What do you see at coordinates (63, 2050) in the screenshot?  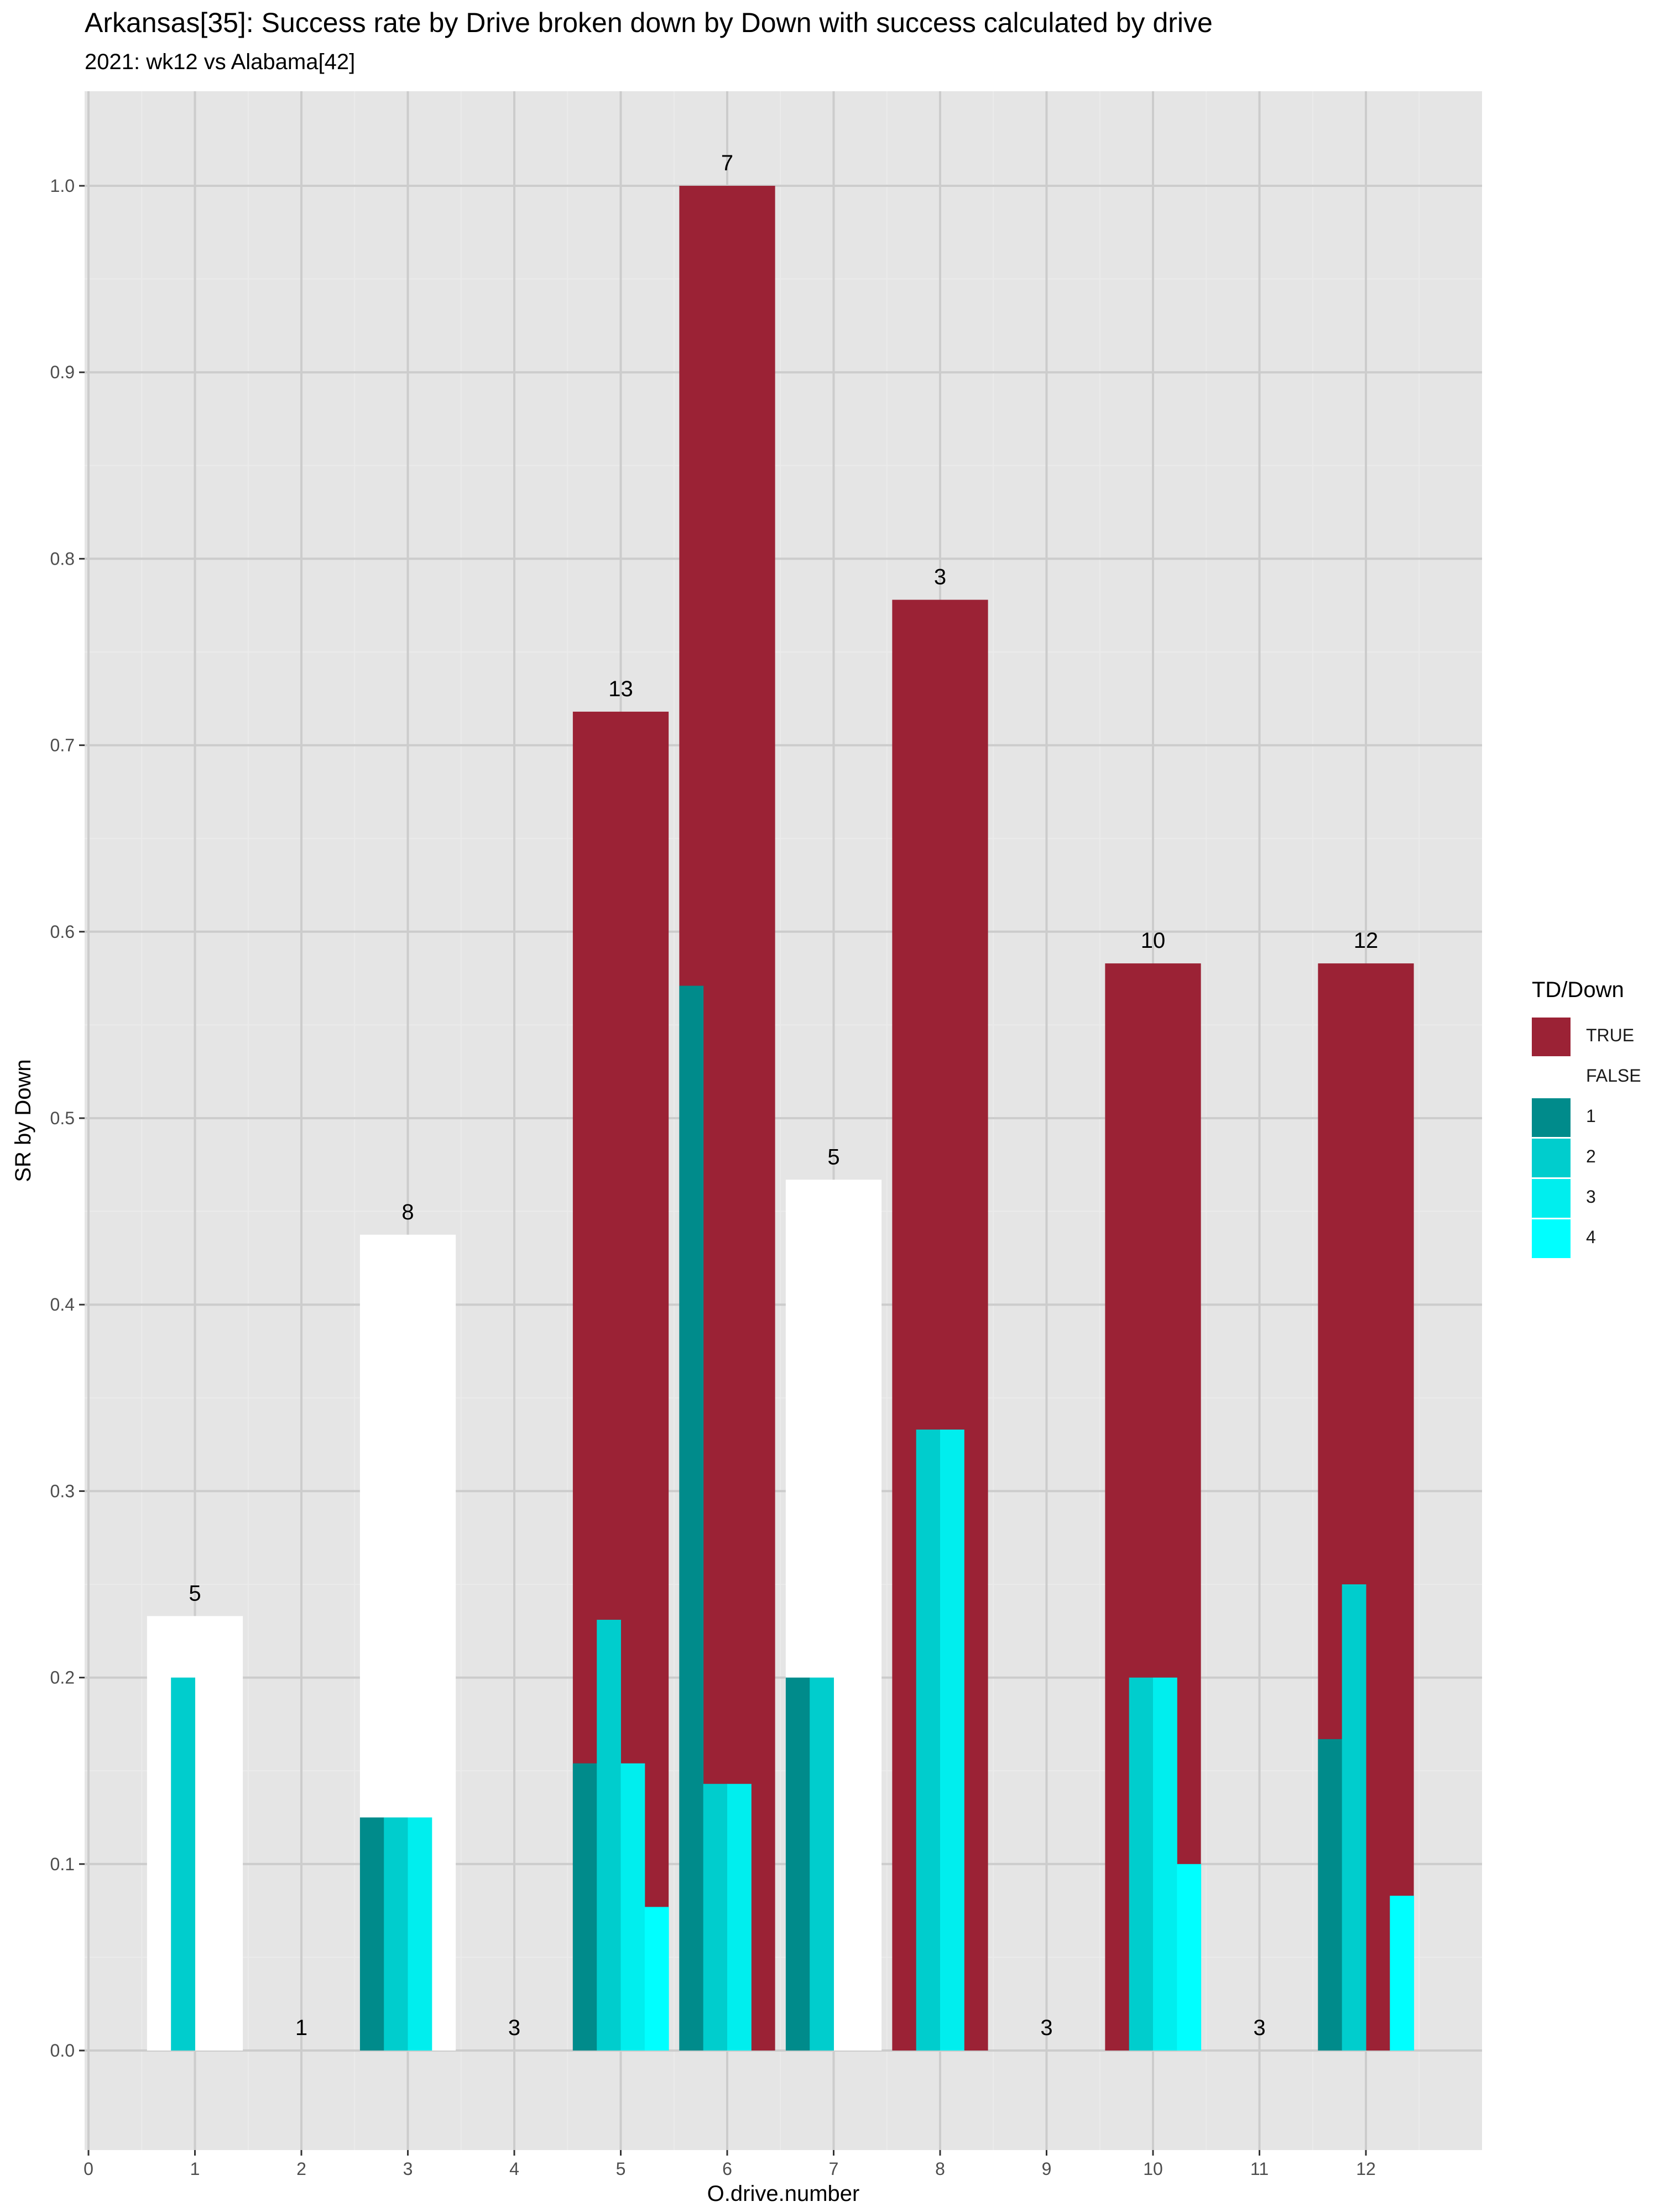 I see `y-tick-label: 0.0` at bounding box center [63, 2050].